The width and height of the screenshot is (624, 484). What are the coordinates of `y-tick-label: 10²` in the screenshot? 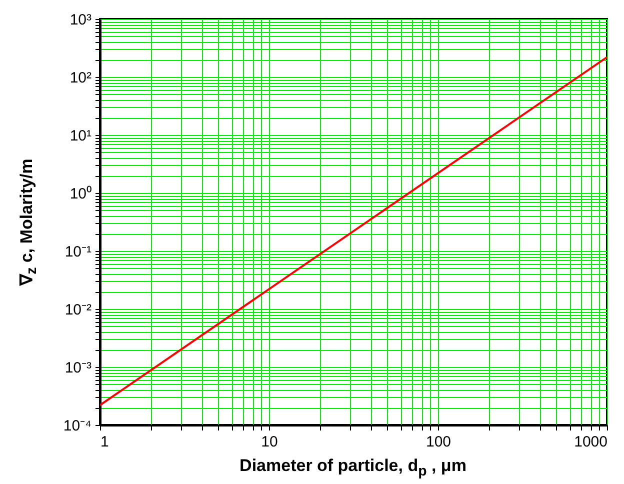 It's located at (81, 78).